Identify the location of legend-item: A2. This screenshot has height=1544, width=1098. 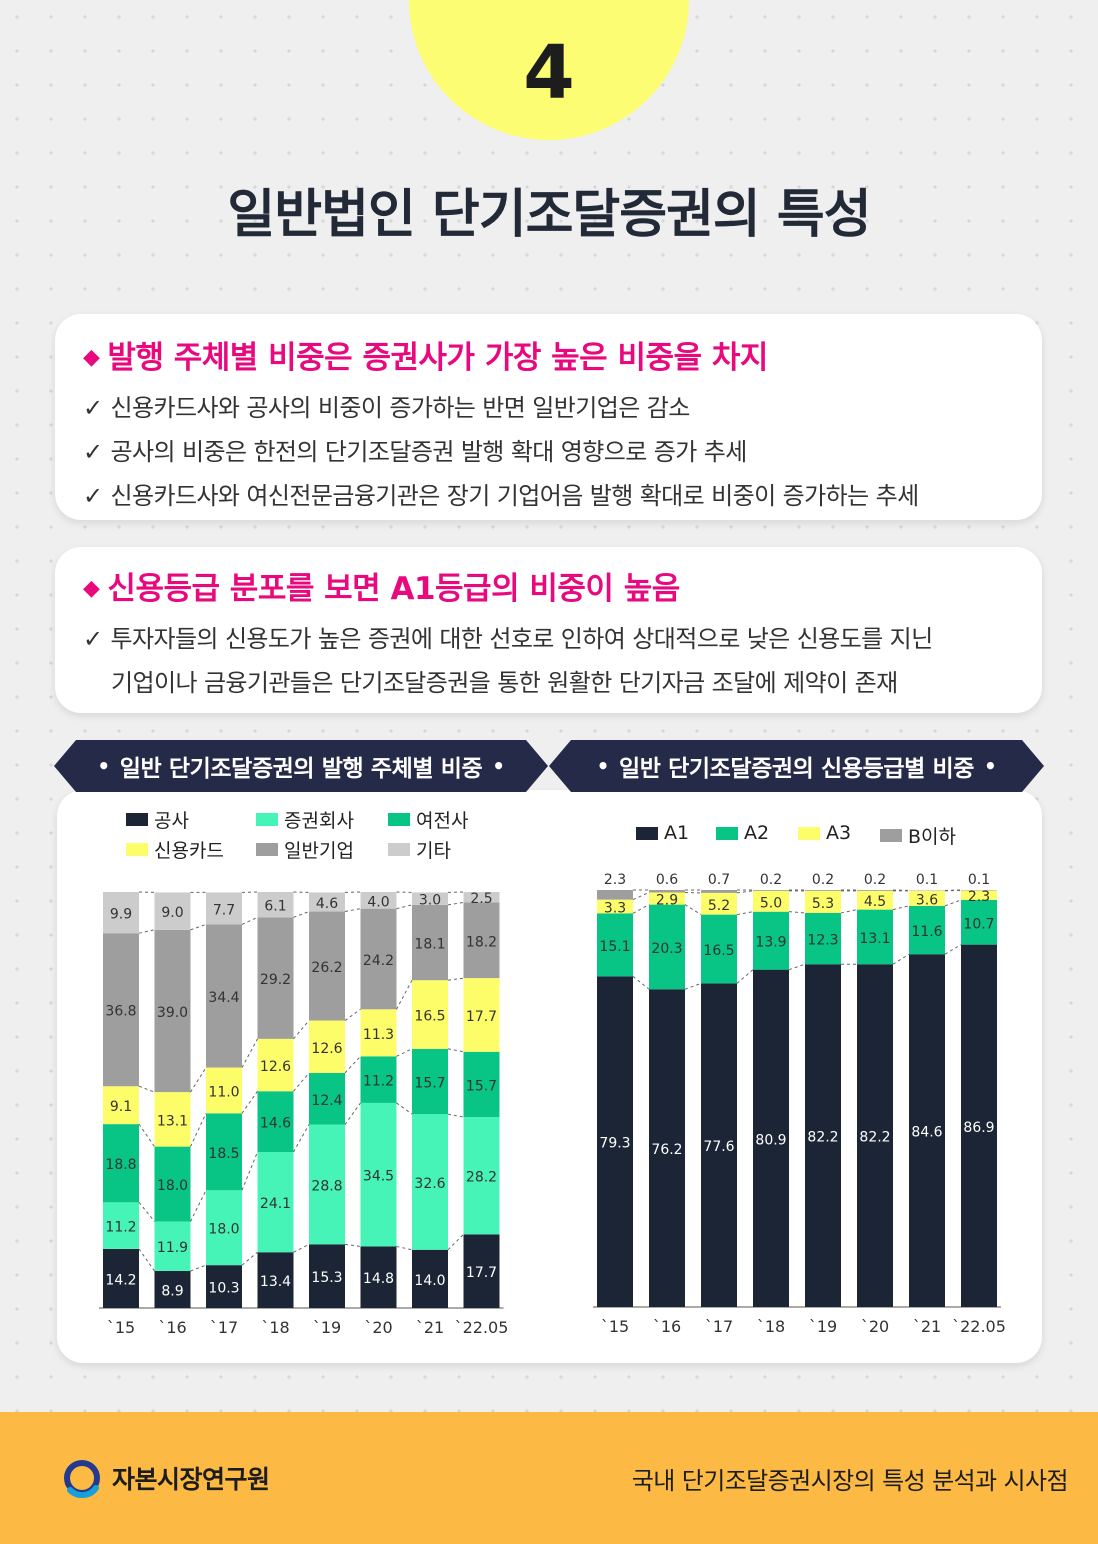
(742, 833).